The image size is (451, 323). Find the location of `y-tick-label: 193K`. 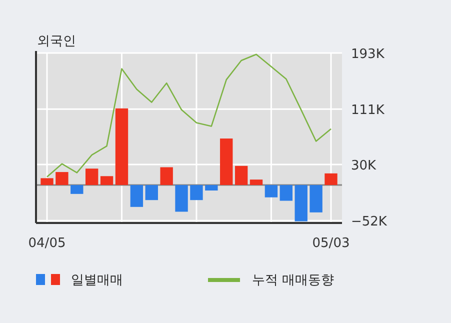

y-tick-label: 193K is located at coordinates (368, 54).